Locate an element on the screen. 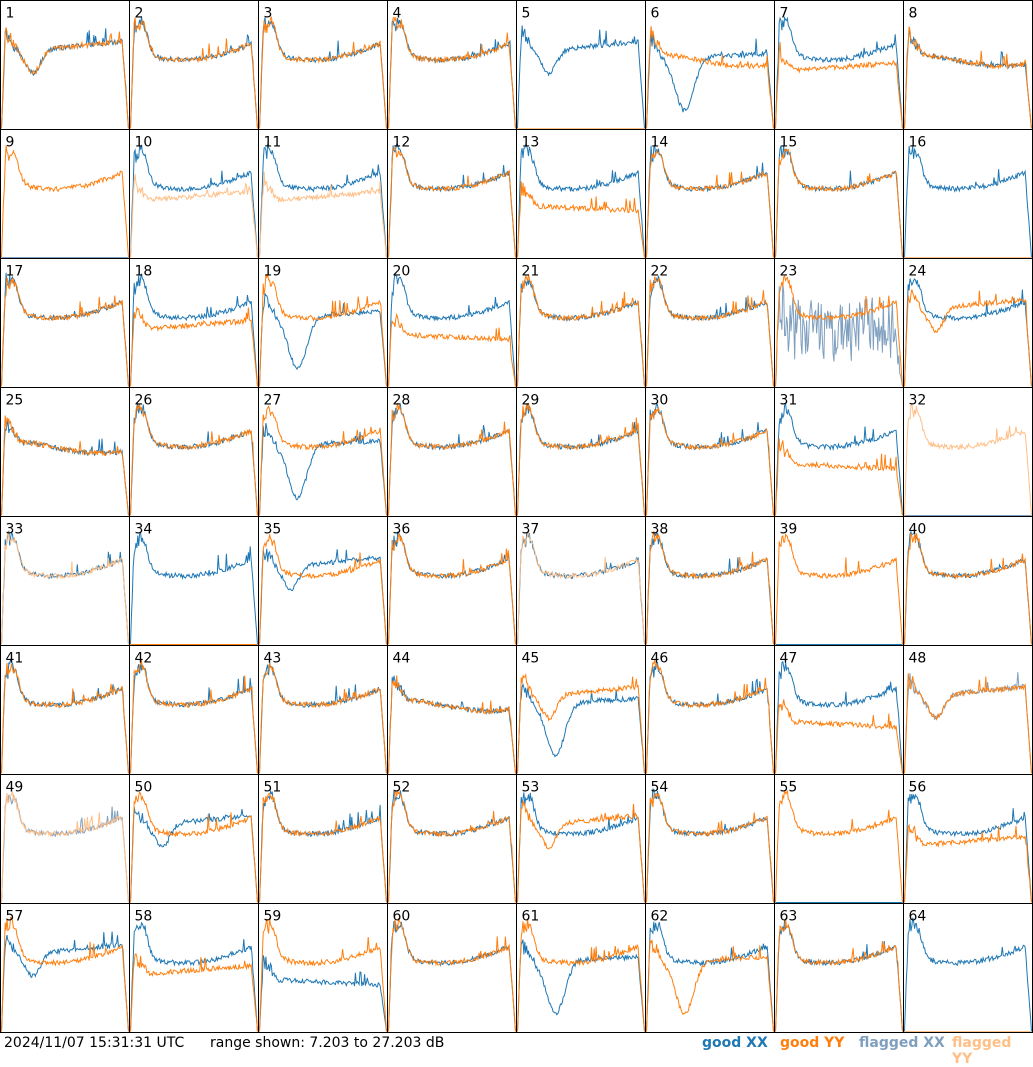  panel-52: 52 is located at coordinates (452, 839).